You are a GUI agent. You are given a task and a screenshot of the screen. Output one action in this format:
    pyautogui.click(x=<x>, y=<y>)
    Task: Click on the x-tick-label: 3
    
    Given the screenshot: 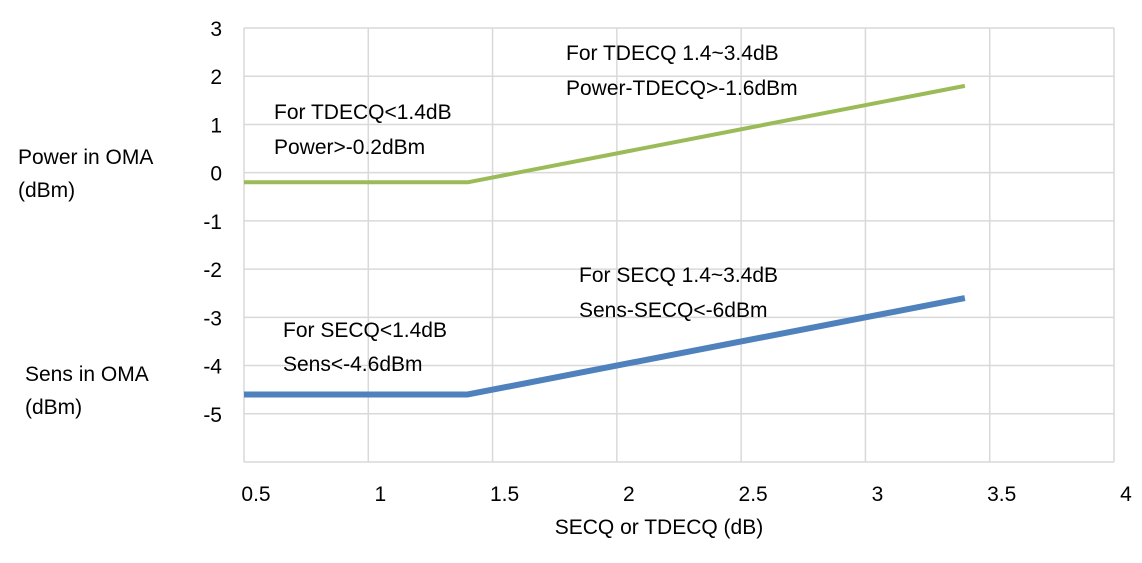 What is the action you would take?
    pyautogui.click(x=878, y=494)
    